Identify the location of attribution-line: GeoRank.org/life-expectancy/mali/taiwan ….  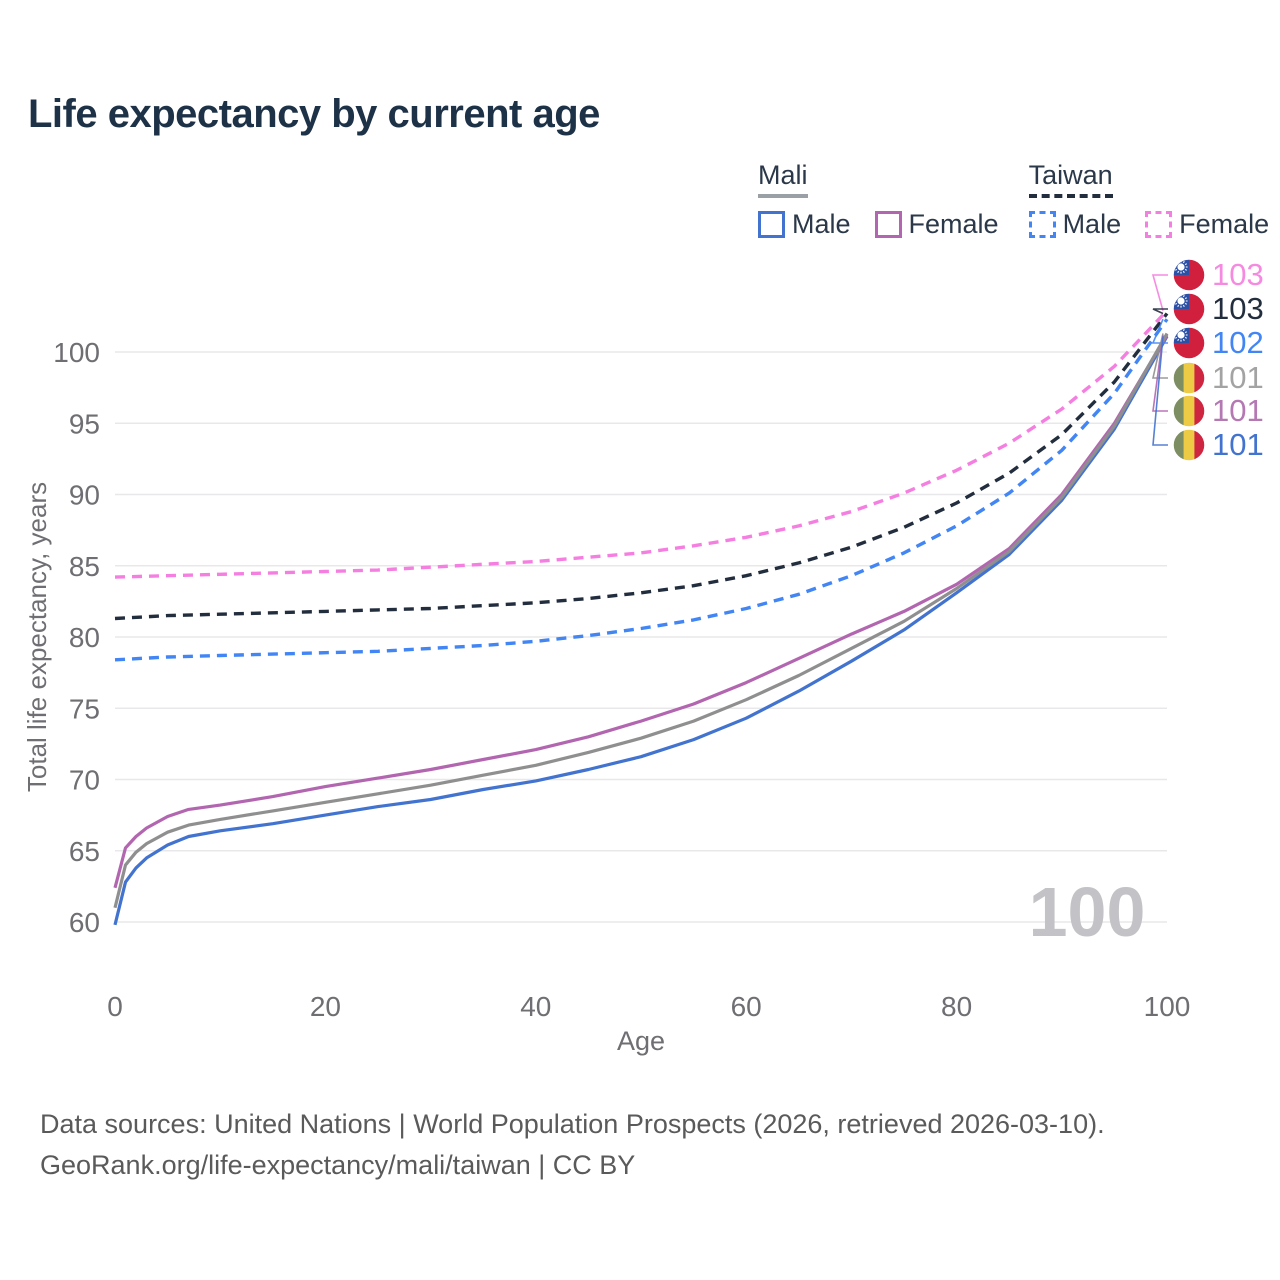
(338, 1165).